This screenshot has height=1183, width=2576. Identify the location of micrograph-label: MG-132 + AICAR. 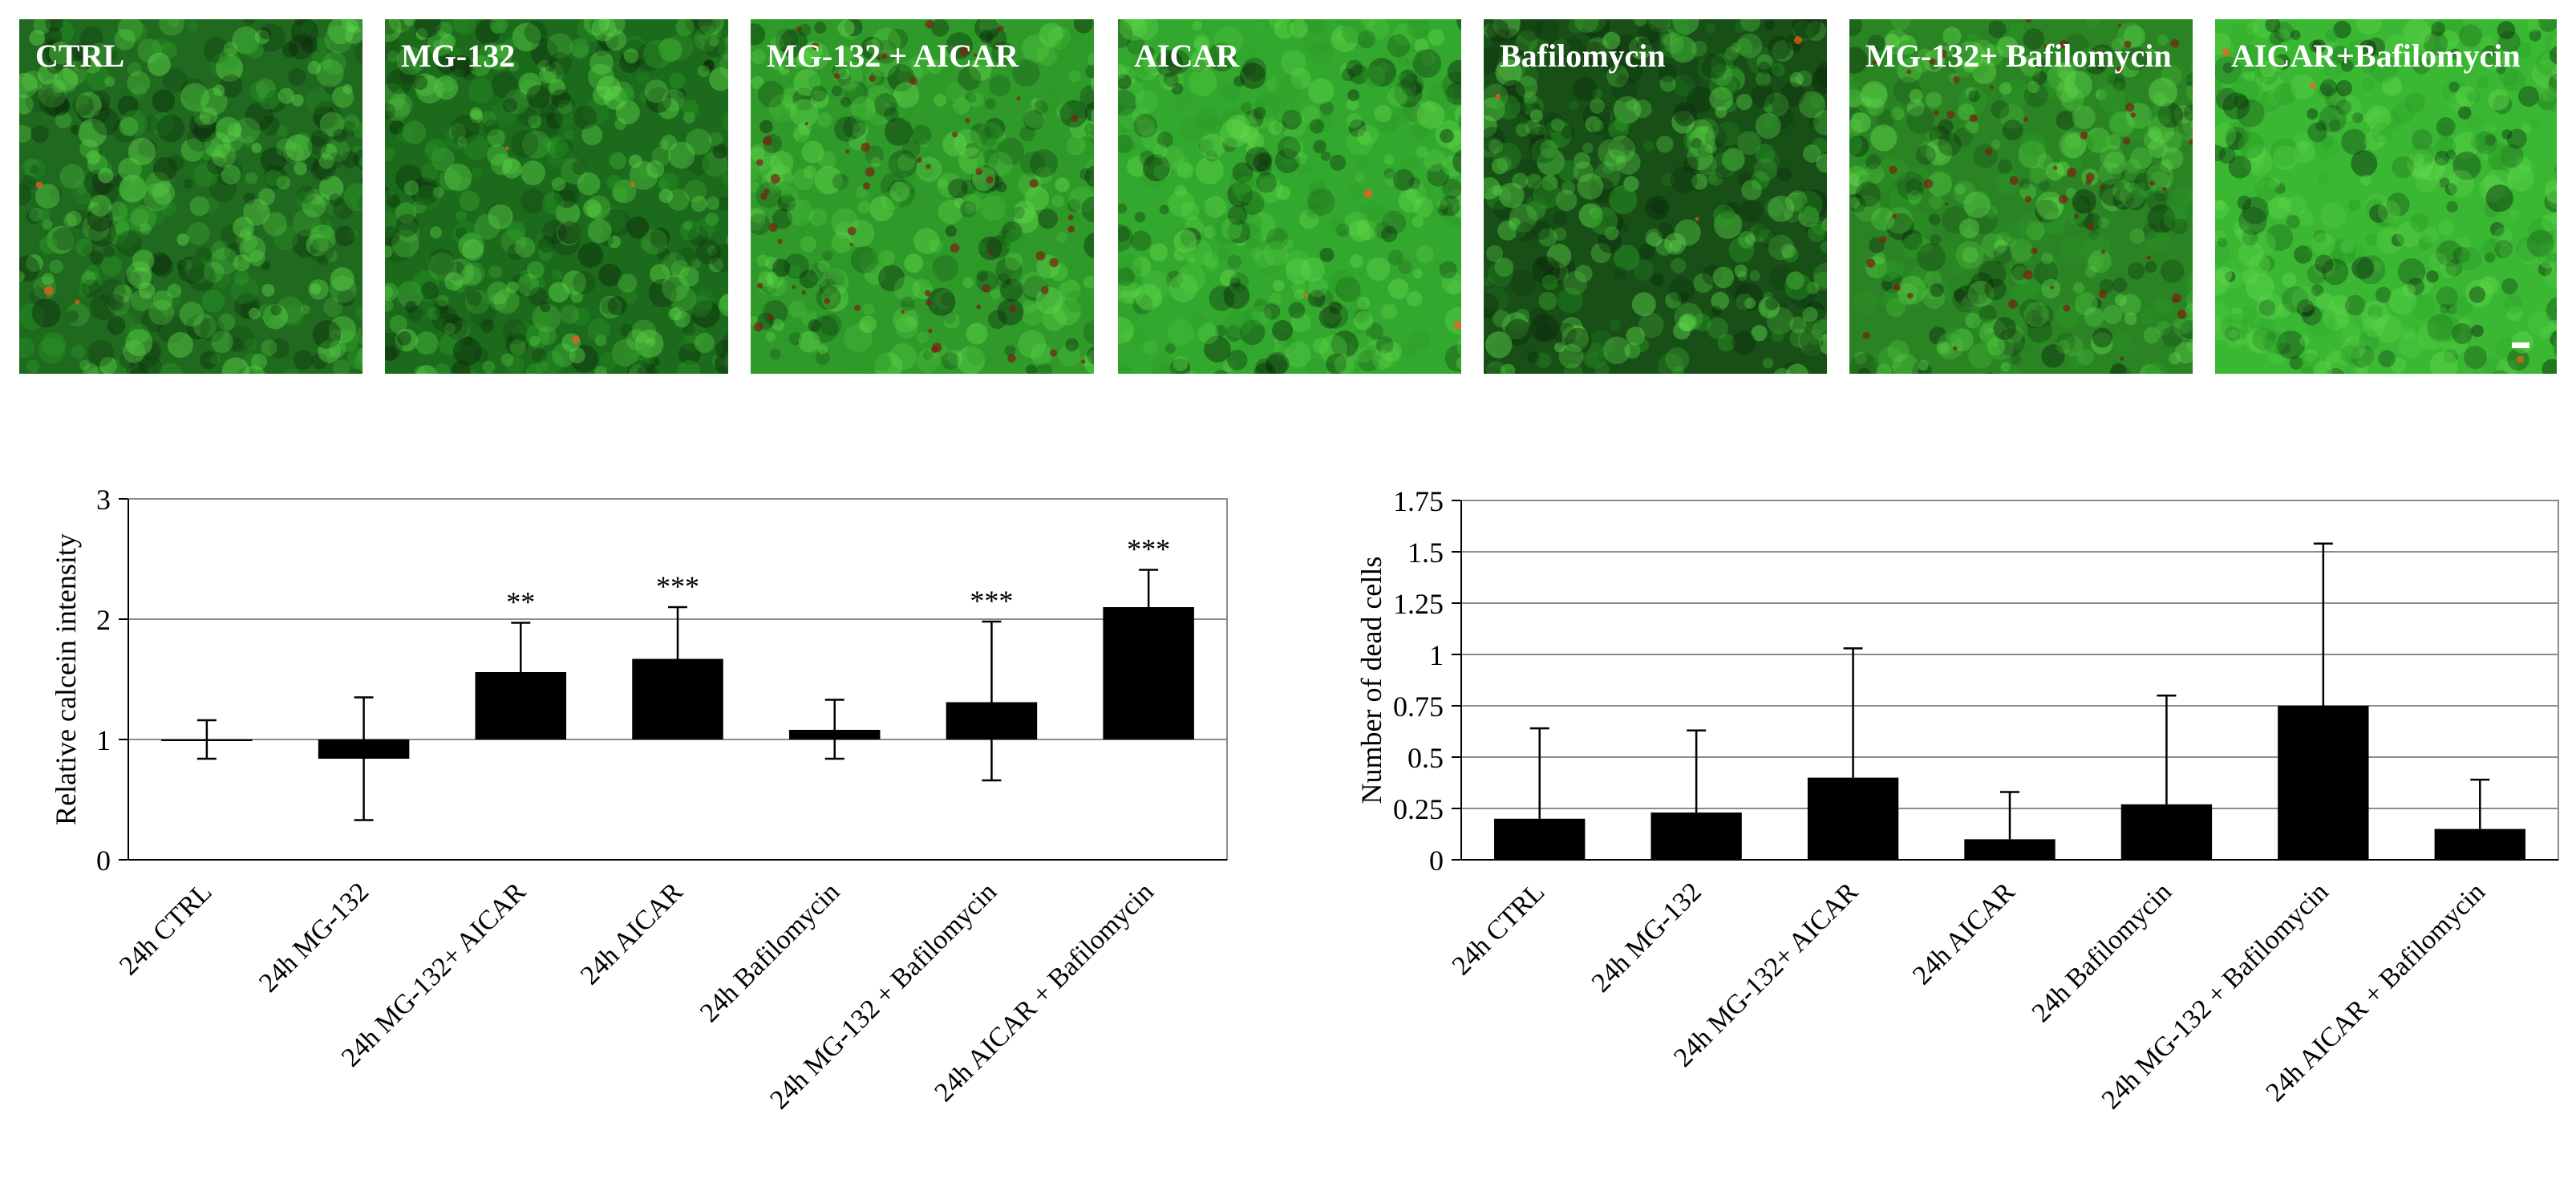
(893, 56).